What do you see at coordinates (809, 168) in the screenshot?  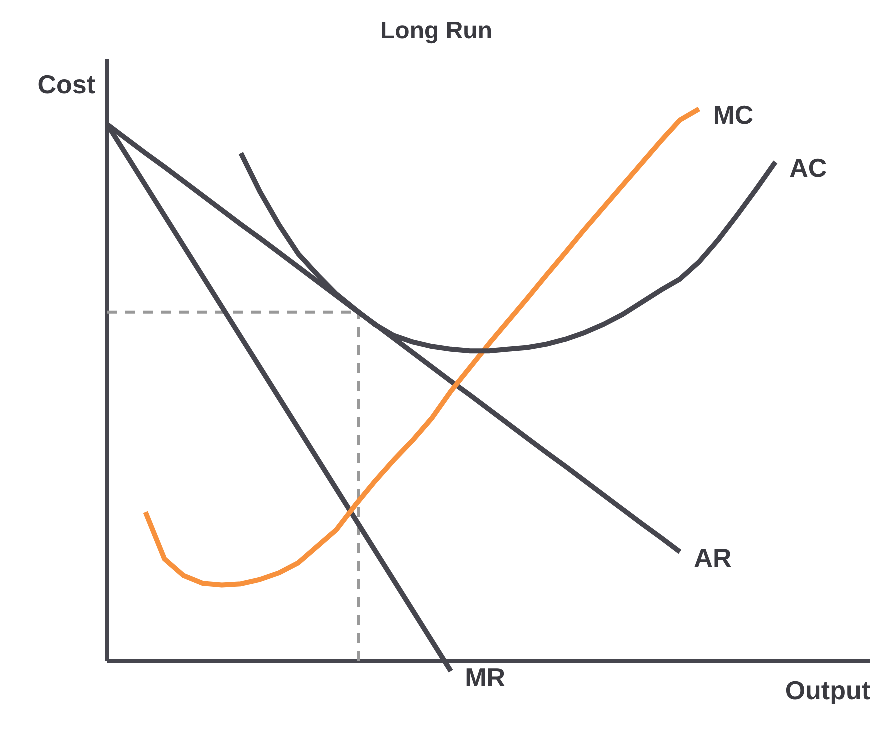 I see `series-label: AC` at bounding box center [809, 168].